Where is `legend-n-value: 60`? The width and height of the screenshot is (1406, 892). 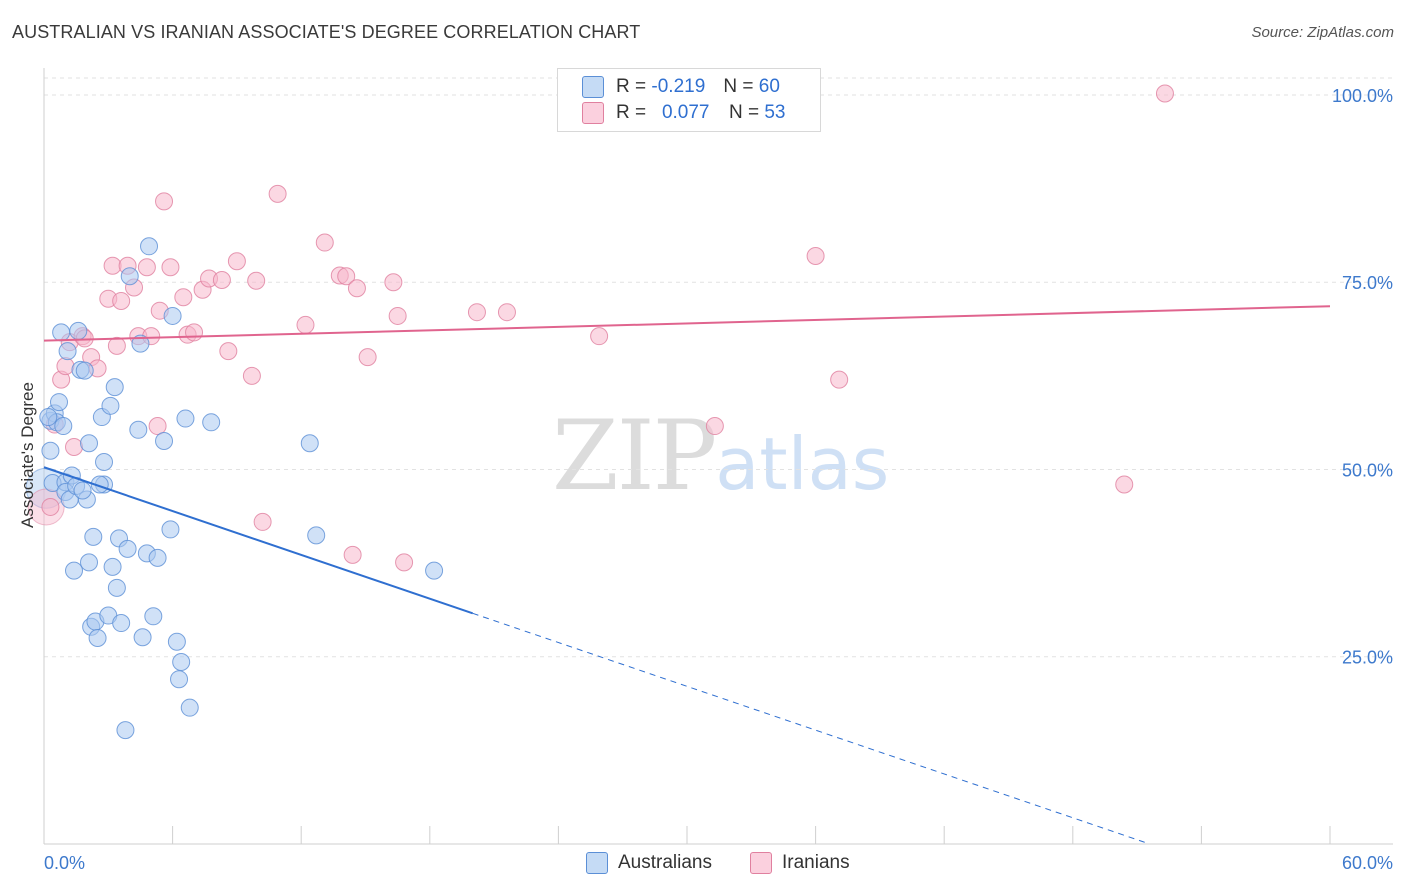 legend-n-value: 60 is located at coordinates (769, 86).